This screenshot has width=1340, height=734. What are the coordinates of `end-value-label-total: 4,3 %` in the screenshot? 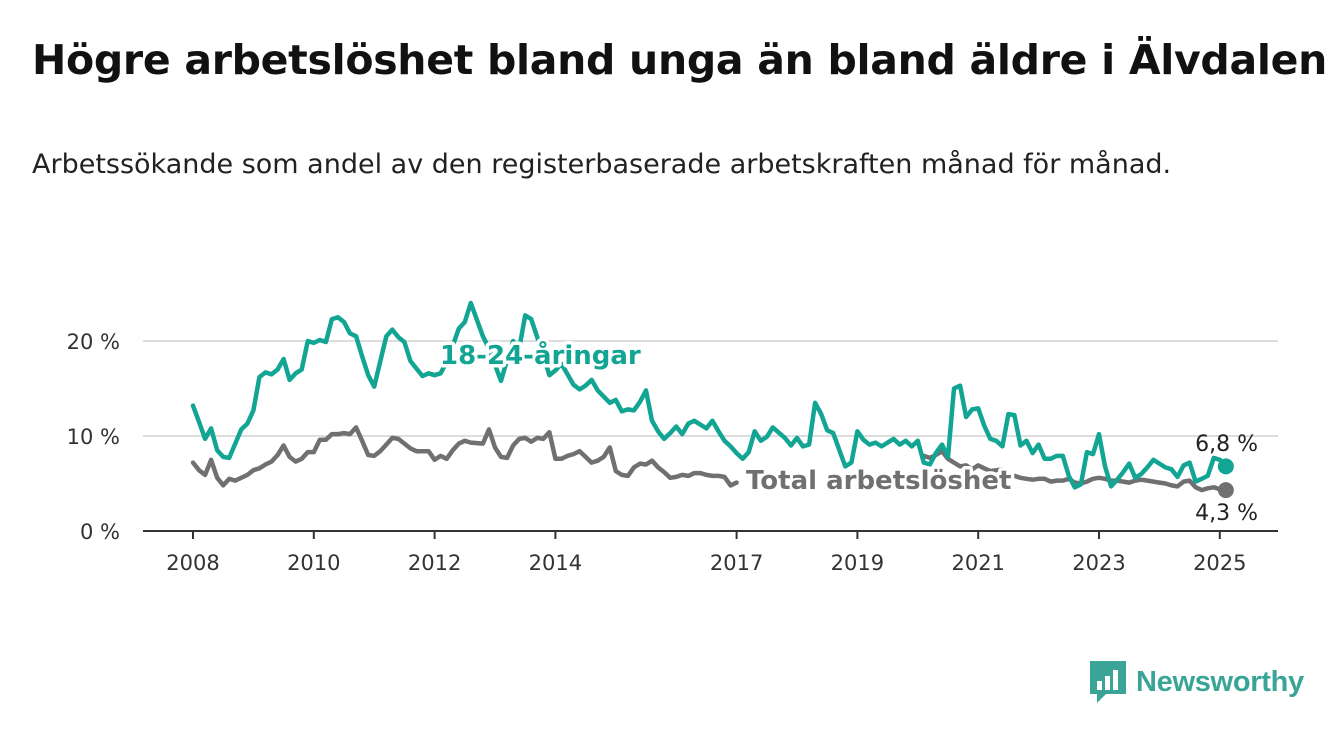 It's located at (1226, 513).